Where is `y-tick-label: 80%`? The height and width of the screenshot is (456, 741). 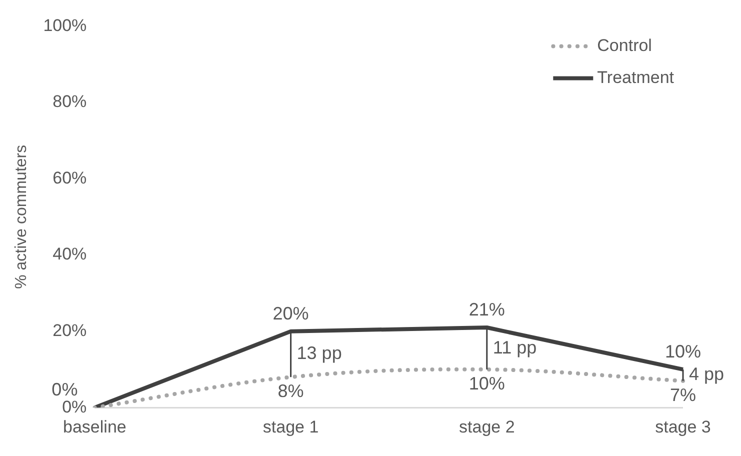
y-tick-label: 80% is located at coordinates (69, 102).